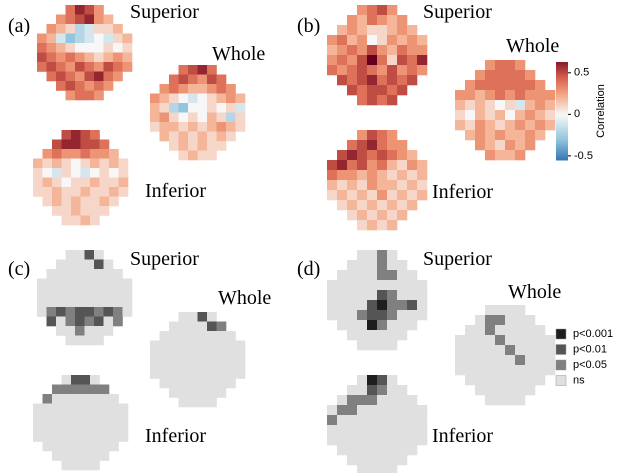  What do you see at coordinates (175, 436) in the screenshot?
I see `map-title: Inferior` at bounding box center [175, 436].